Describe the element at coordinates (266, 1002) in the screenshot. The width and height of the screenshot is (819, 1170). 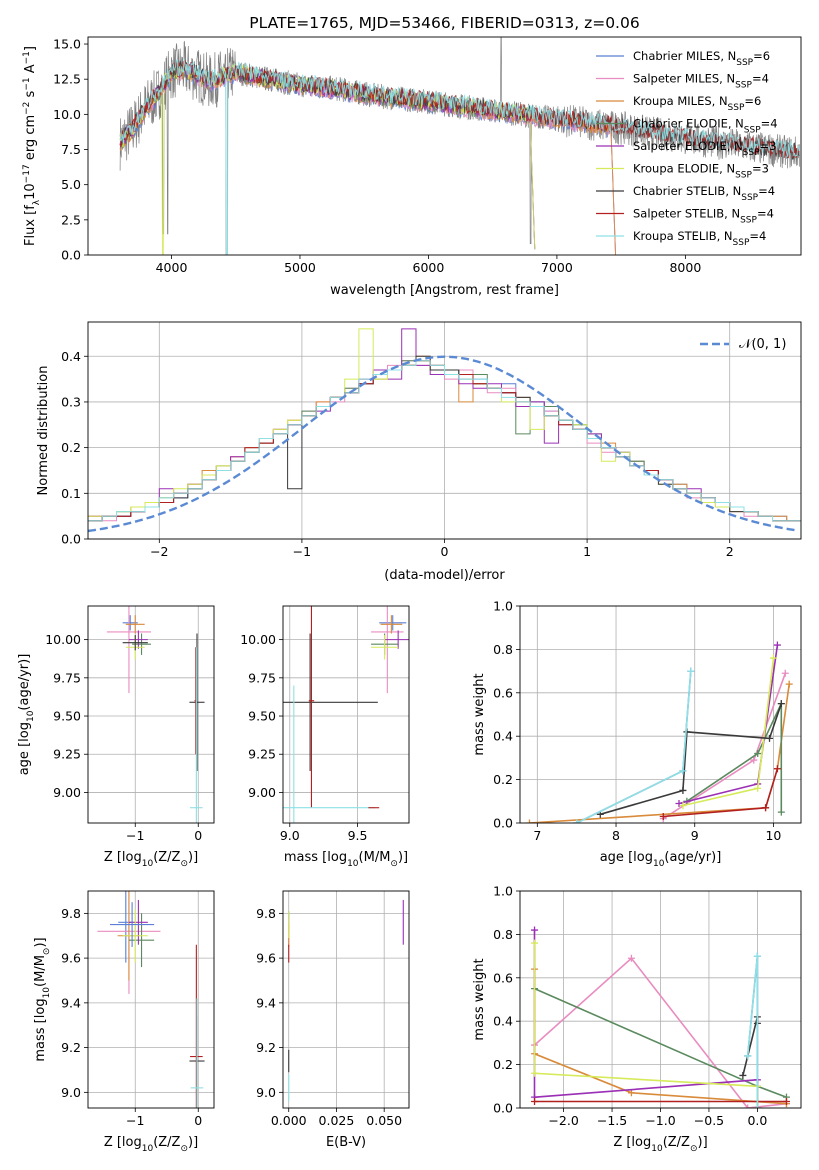
I see `y-tick-label: 9.4` at that location.